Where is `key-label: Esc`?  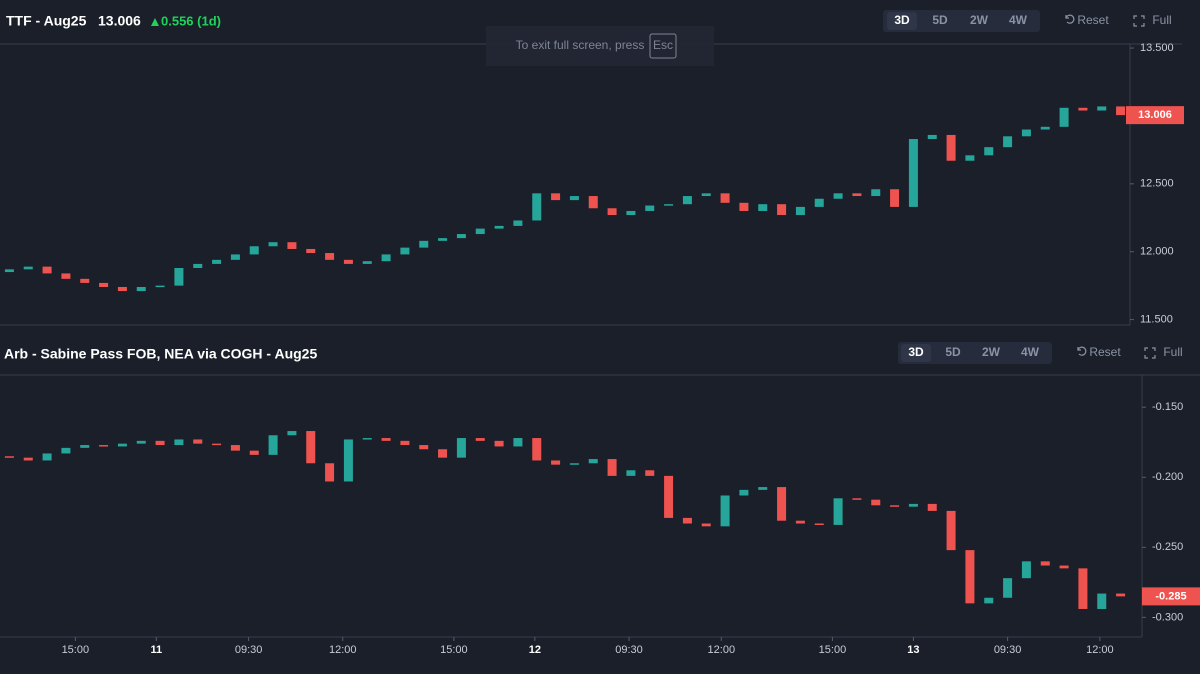 key-label: Esc is located at coordinates (663, 45).